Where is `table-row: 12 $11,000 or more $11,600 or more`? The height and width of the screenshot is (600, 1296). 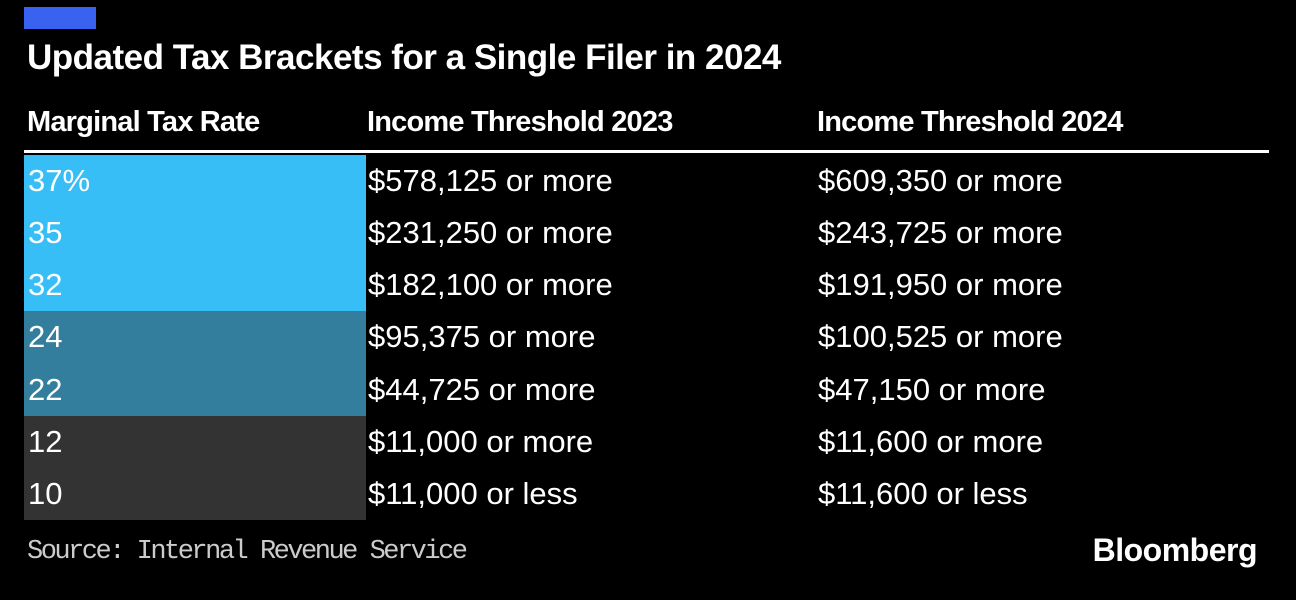
table-row: 12 $11,000 or more $11,600 or more is located at coordinates (646, 441).